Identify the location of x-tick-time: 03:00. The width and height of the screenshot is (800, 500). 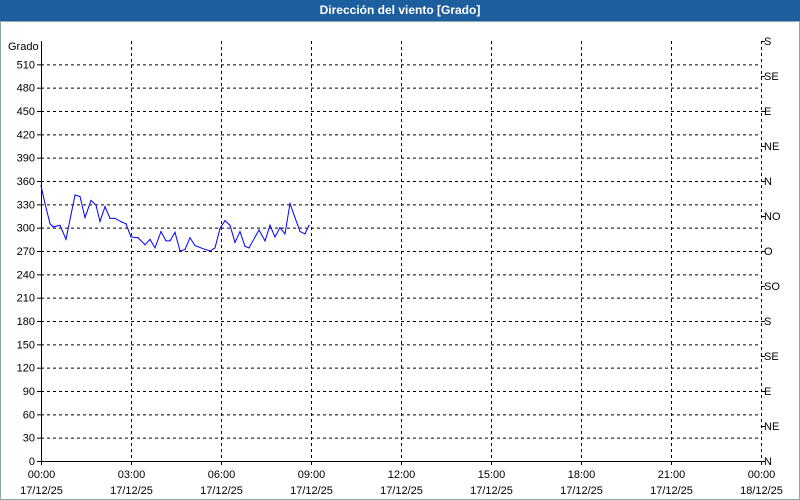
(132, 475).